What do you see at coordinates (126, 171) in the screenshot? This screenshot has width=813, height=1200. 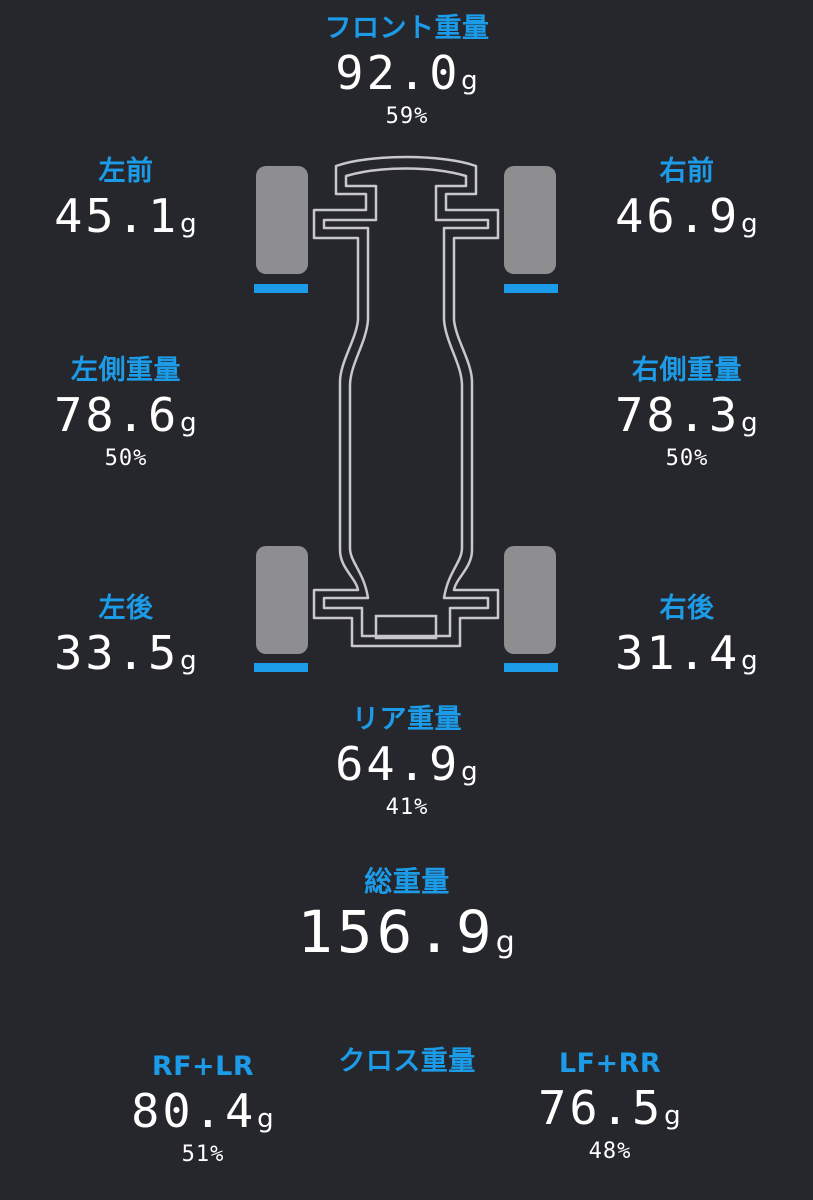 I see `left-front-label: 左前` at bounding box center [126, 171].